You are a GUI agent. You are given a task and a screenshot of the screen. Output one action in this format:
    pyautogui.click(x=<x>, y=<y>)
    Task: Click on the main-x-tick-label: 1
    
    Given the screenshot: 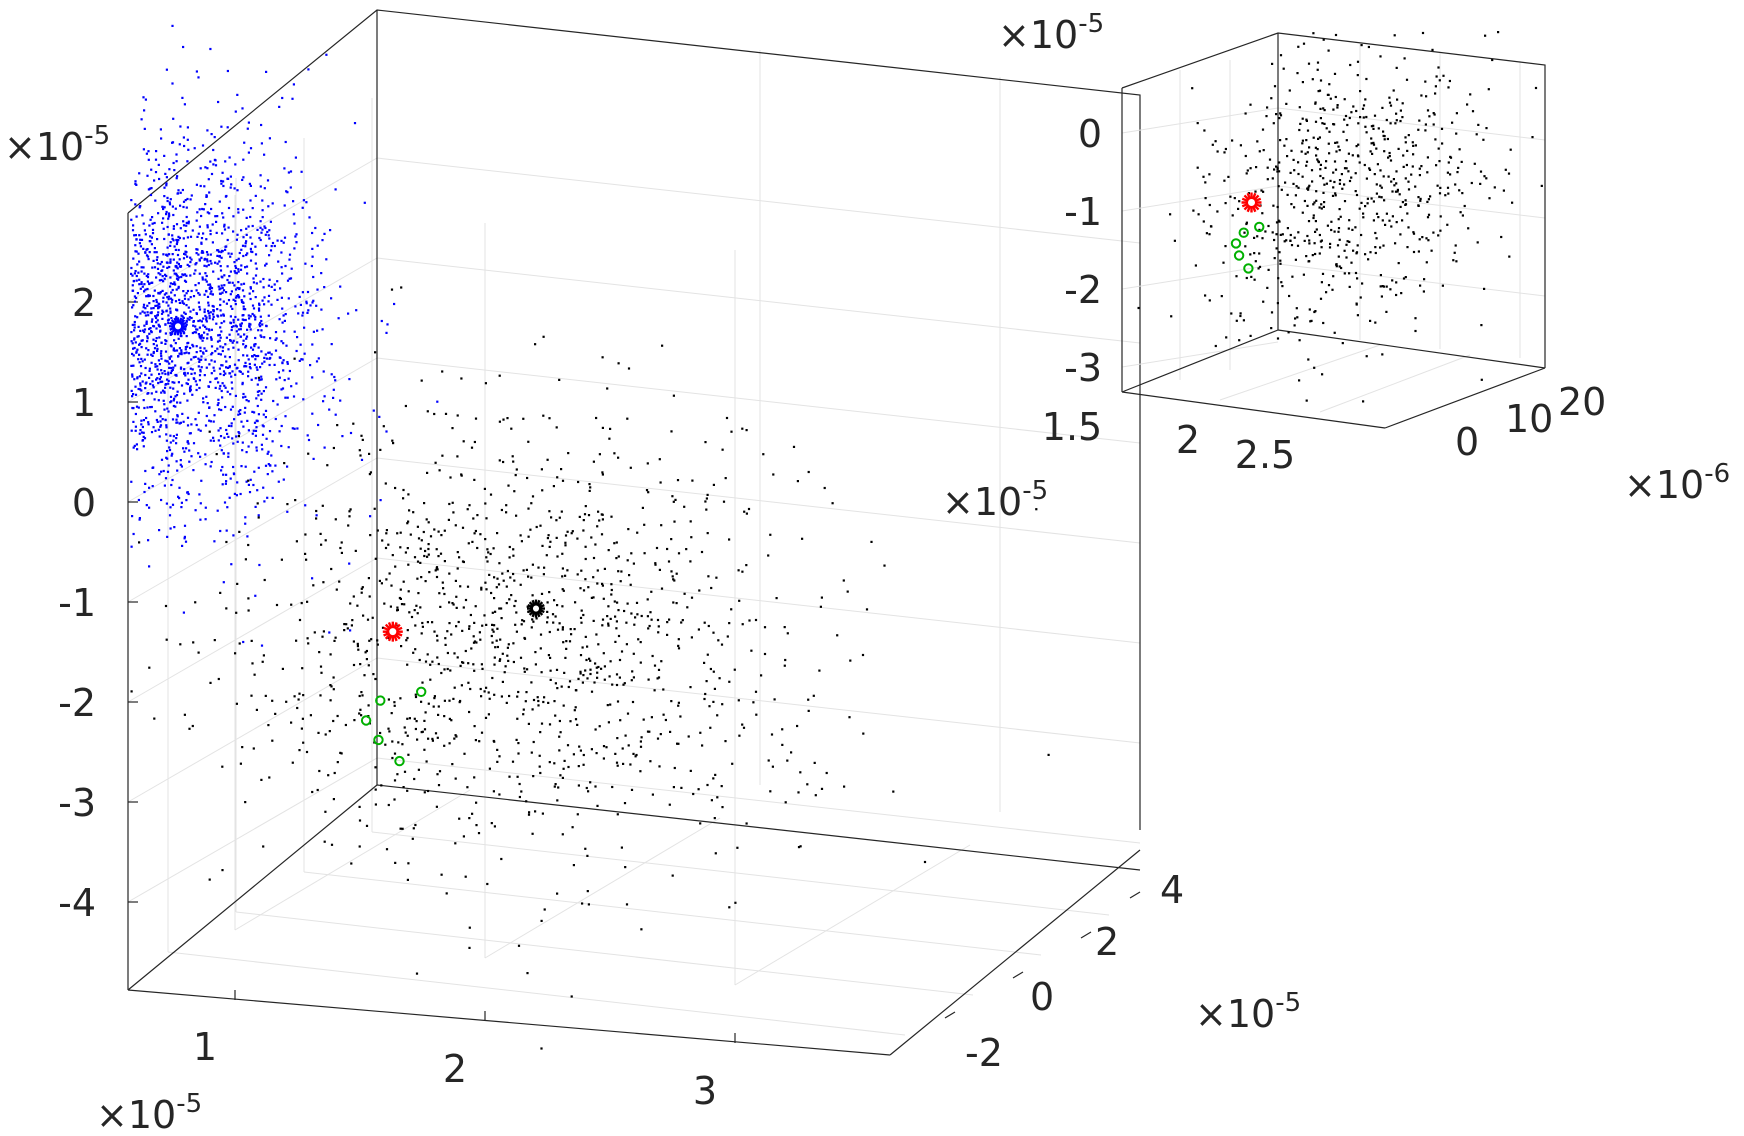 What is the action you would take?
    pyautogui.click(x=205, y=1047)
    